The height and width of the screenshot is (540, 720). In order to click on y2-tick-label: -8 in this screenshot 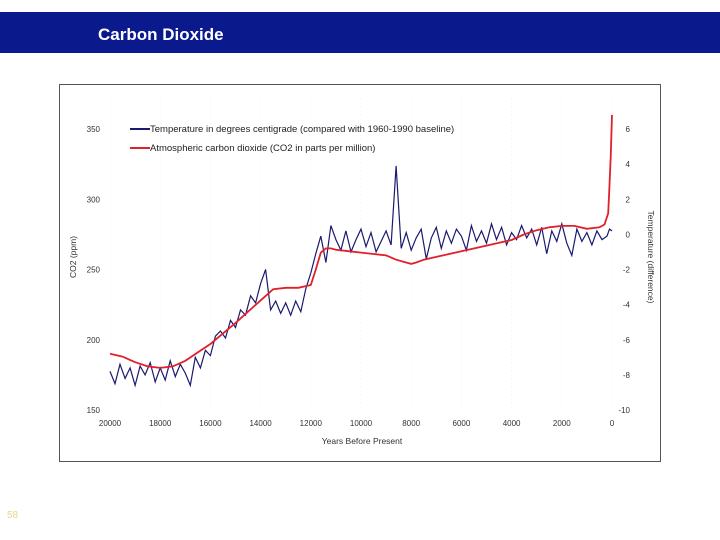, I will do `click(627, 375)`.